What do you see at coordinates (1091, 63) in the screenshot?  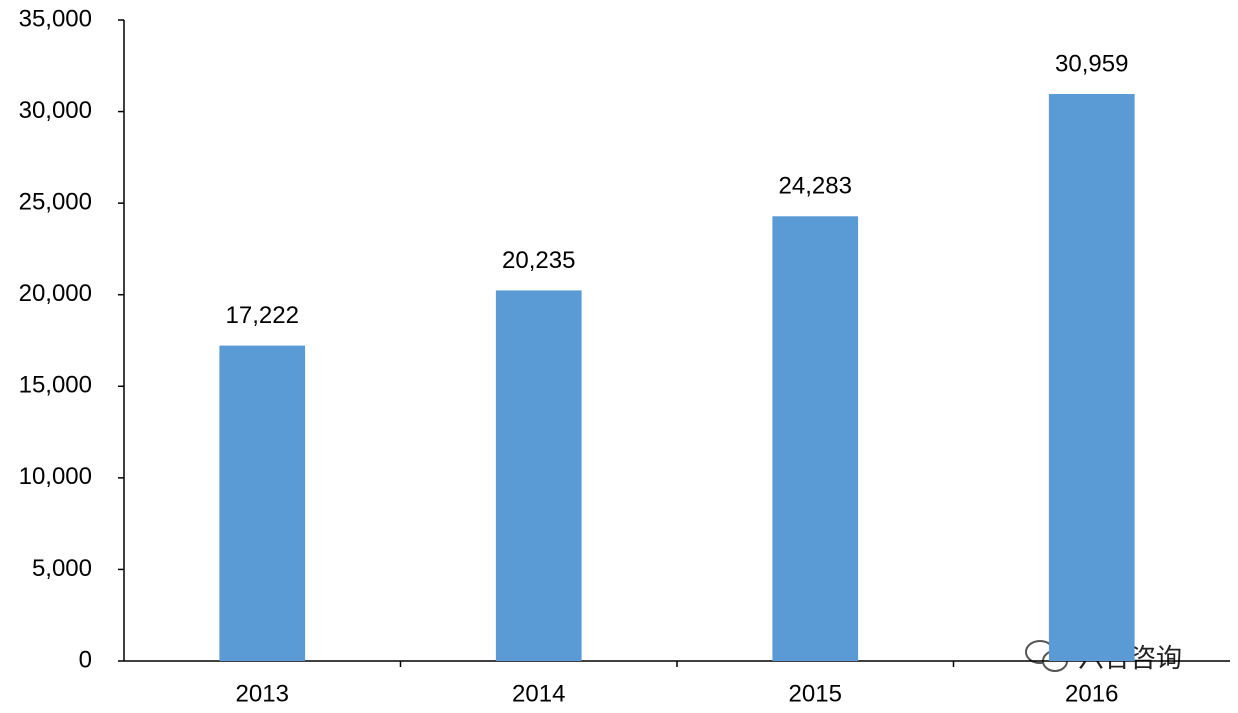 I see `data-label: 30,959` at bounding box center [1091, 63].